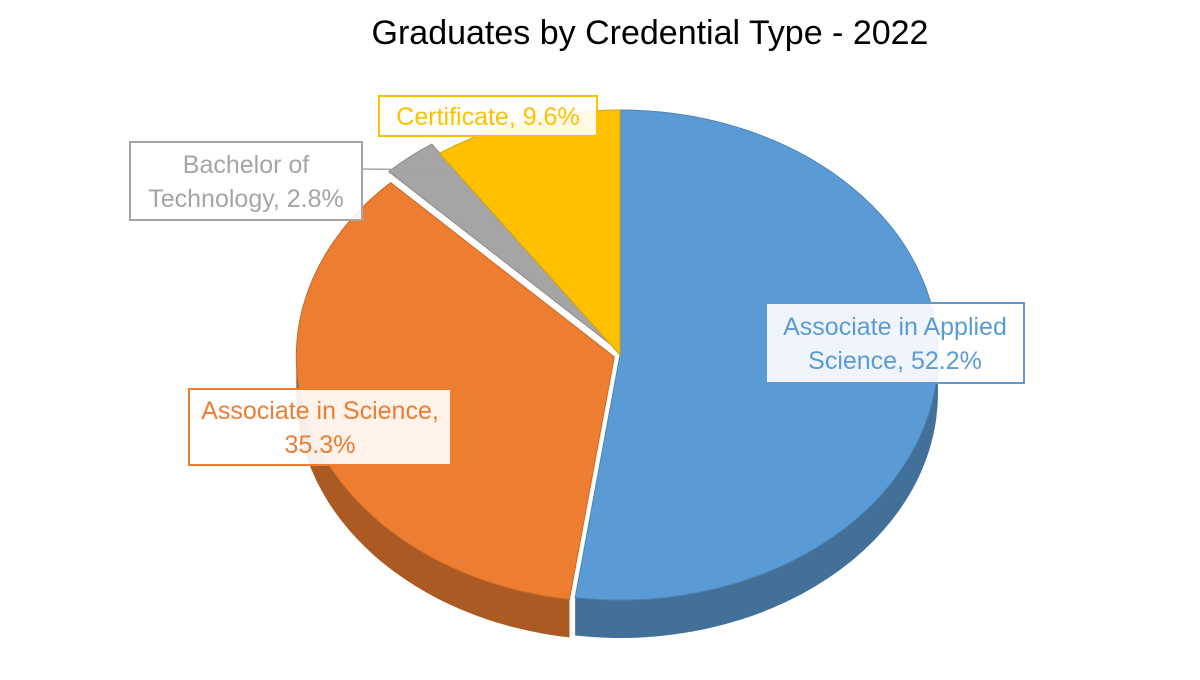 The height and width of the screenshot is (680, 1200). I want to click on pie-slice, so click(500, 245).